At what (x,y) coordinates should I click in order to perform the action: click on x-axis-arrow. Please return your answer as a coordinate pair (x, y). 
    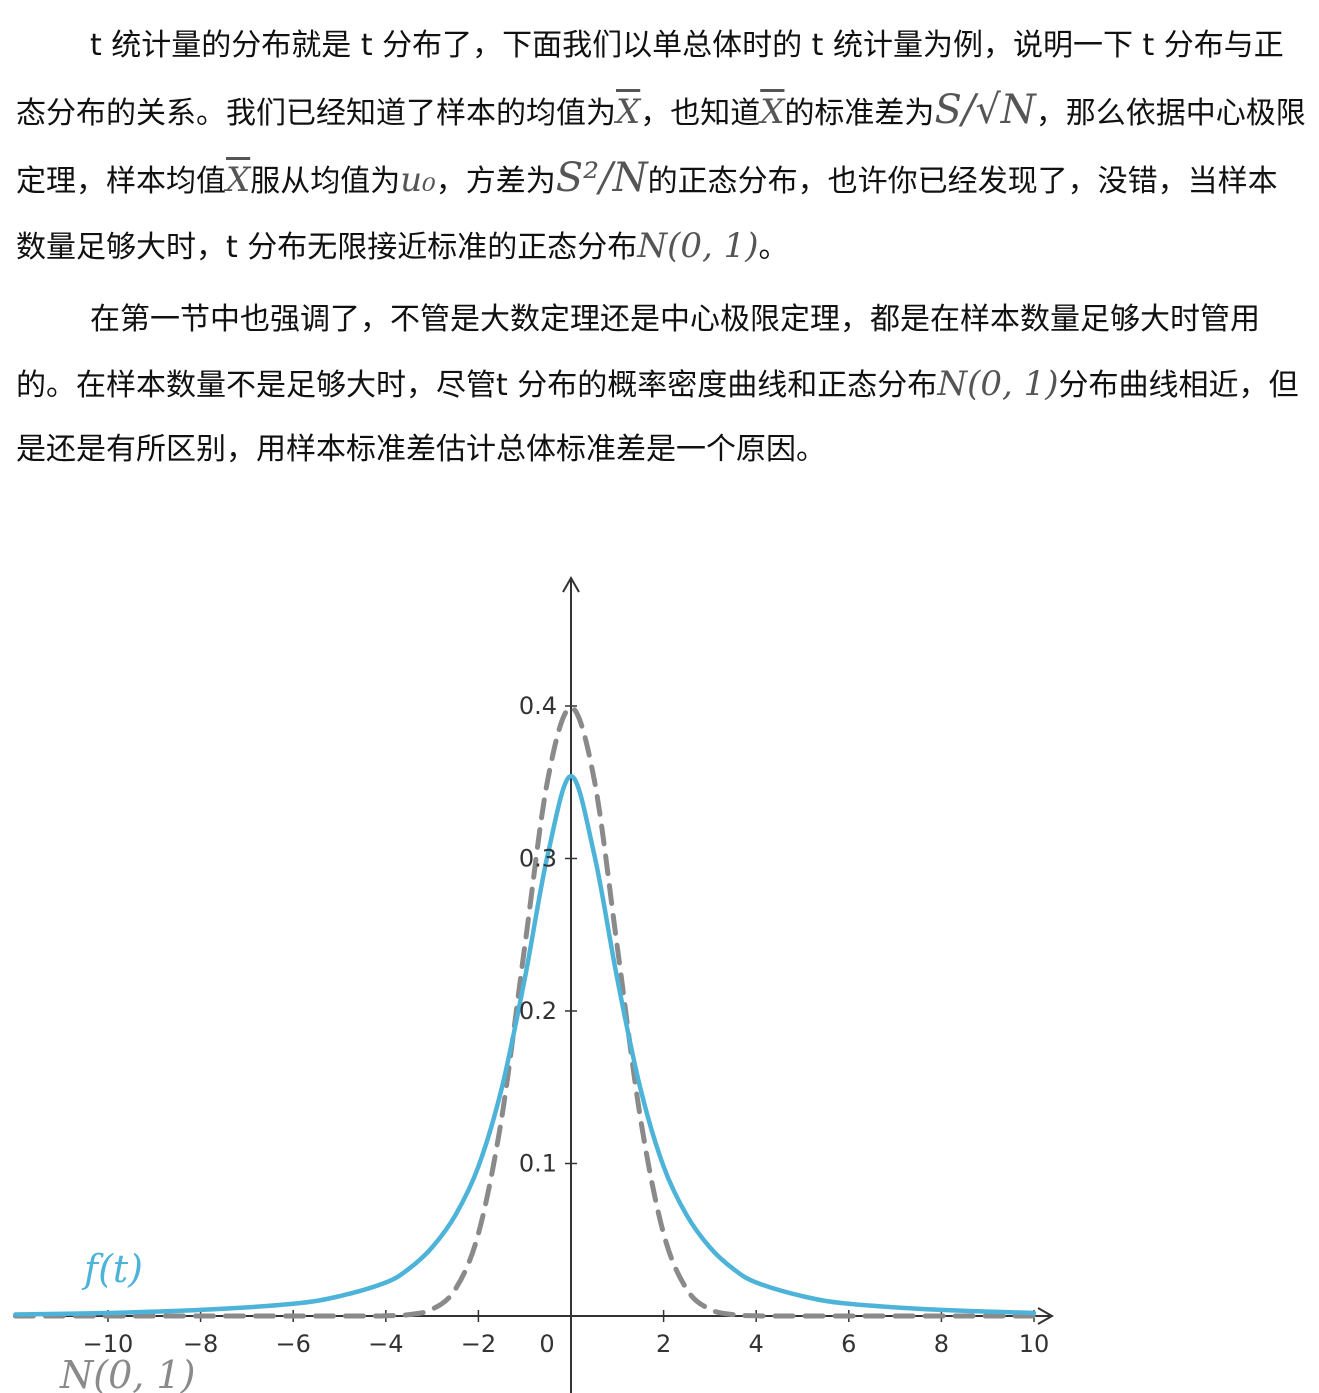
    Looking at the image, I should click on (1046, 1316).